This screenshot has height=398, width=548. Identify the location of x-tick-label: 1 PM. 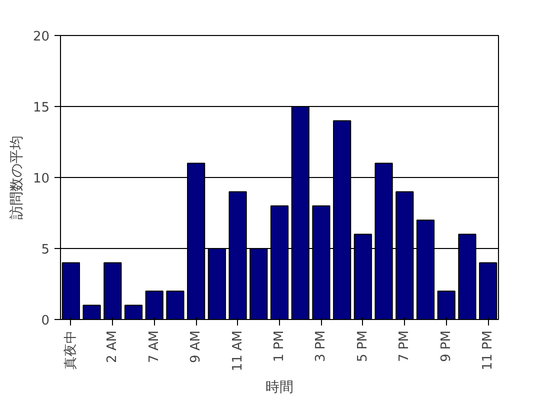
(279, 346).